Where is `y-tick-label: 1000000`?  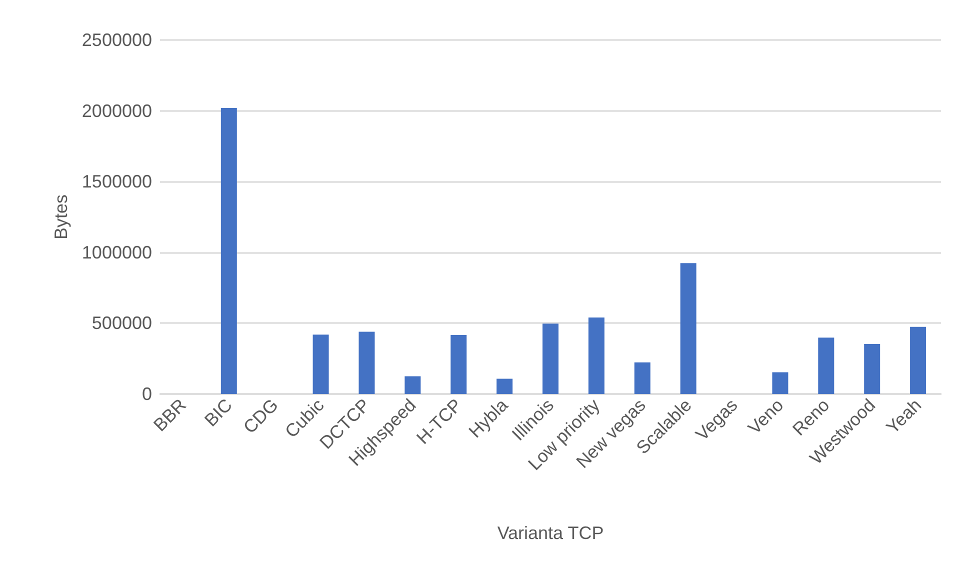 y-tick-label: 1000000 is located at coordinates (117, 252).